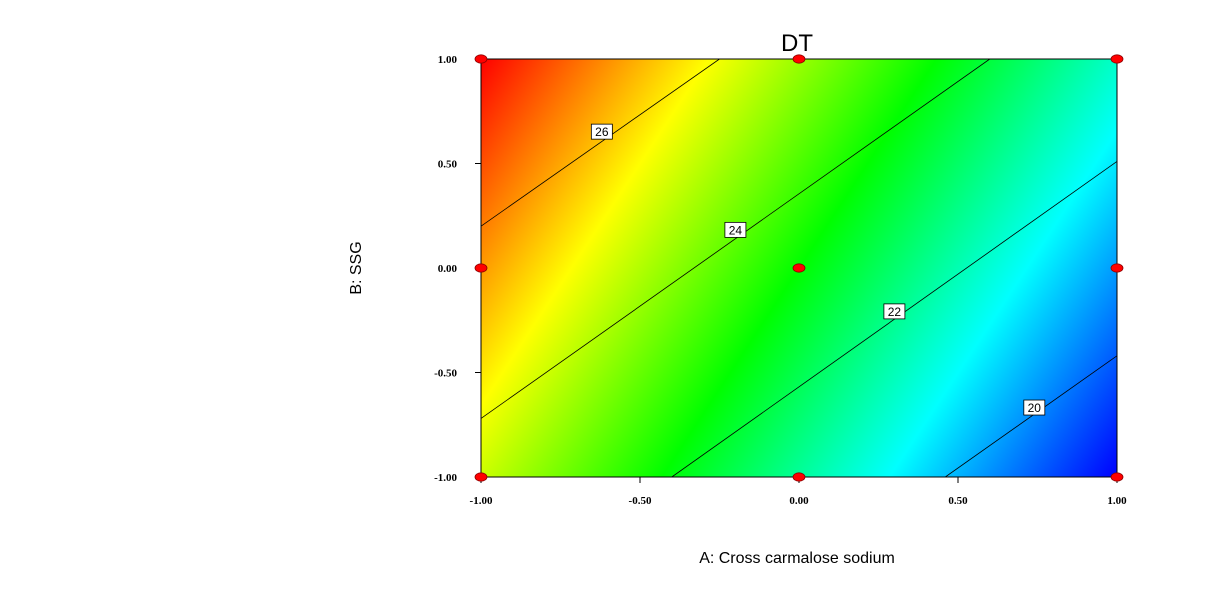  I want to click on y-axis: -1.00 -0.50 0.00 0.50 1.00, so click(457, 269).